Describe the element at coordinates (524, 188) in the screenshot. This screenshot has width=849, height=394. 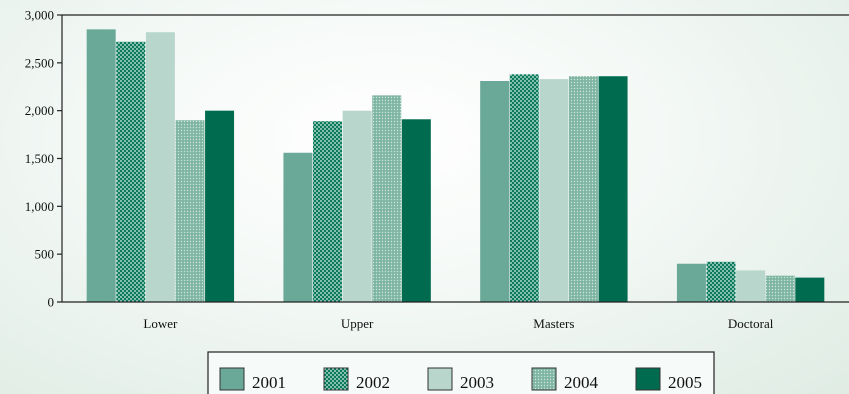
I see `bar-masters-2002` at that location.